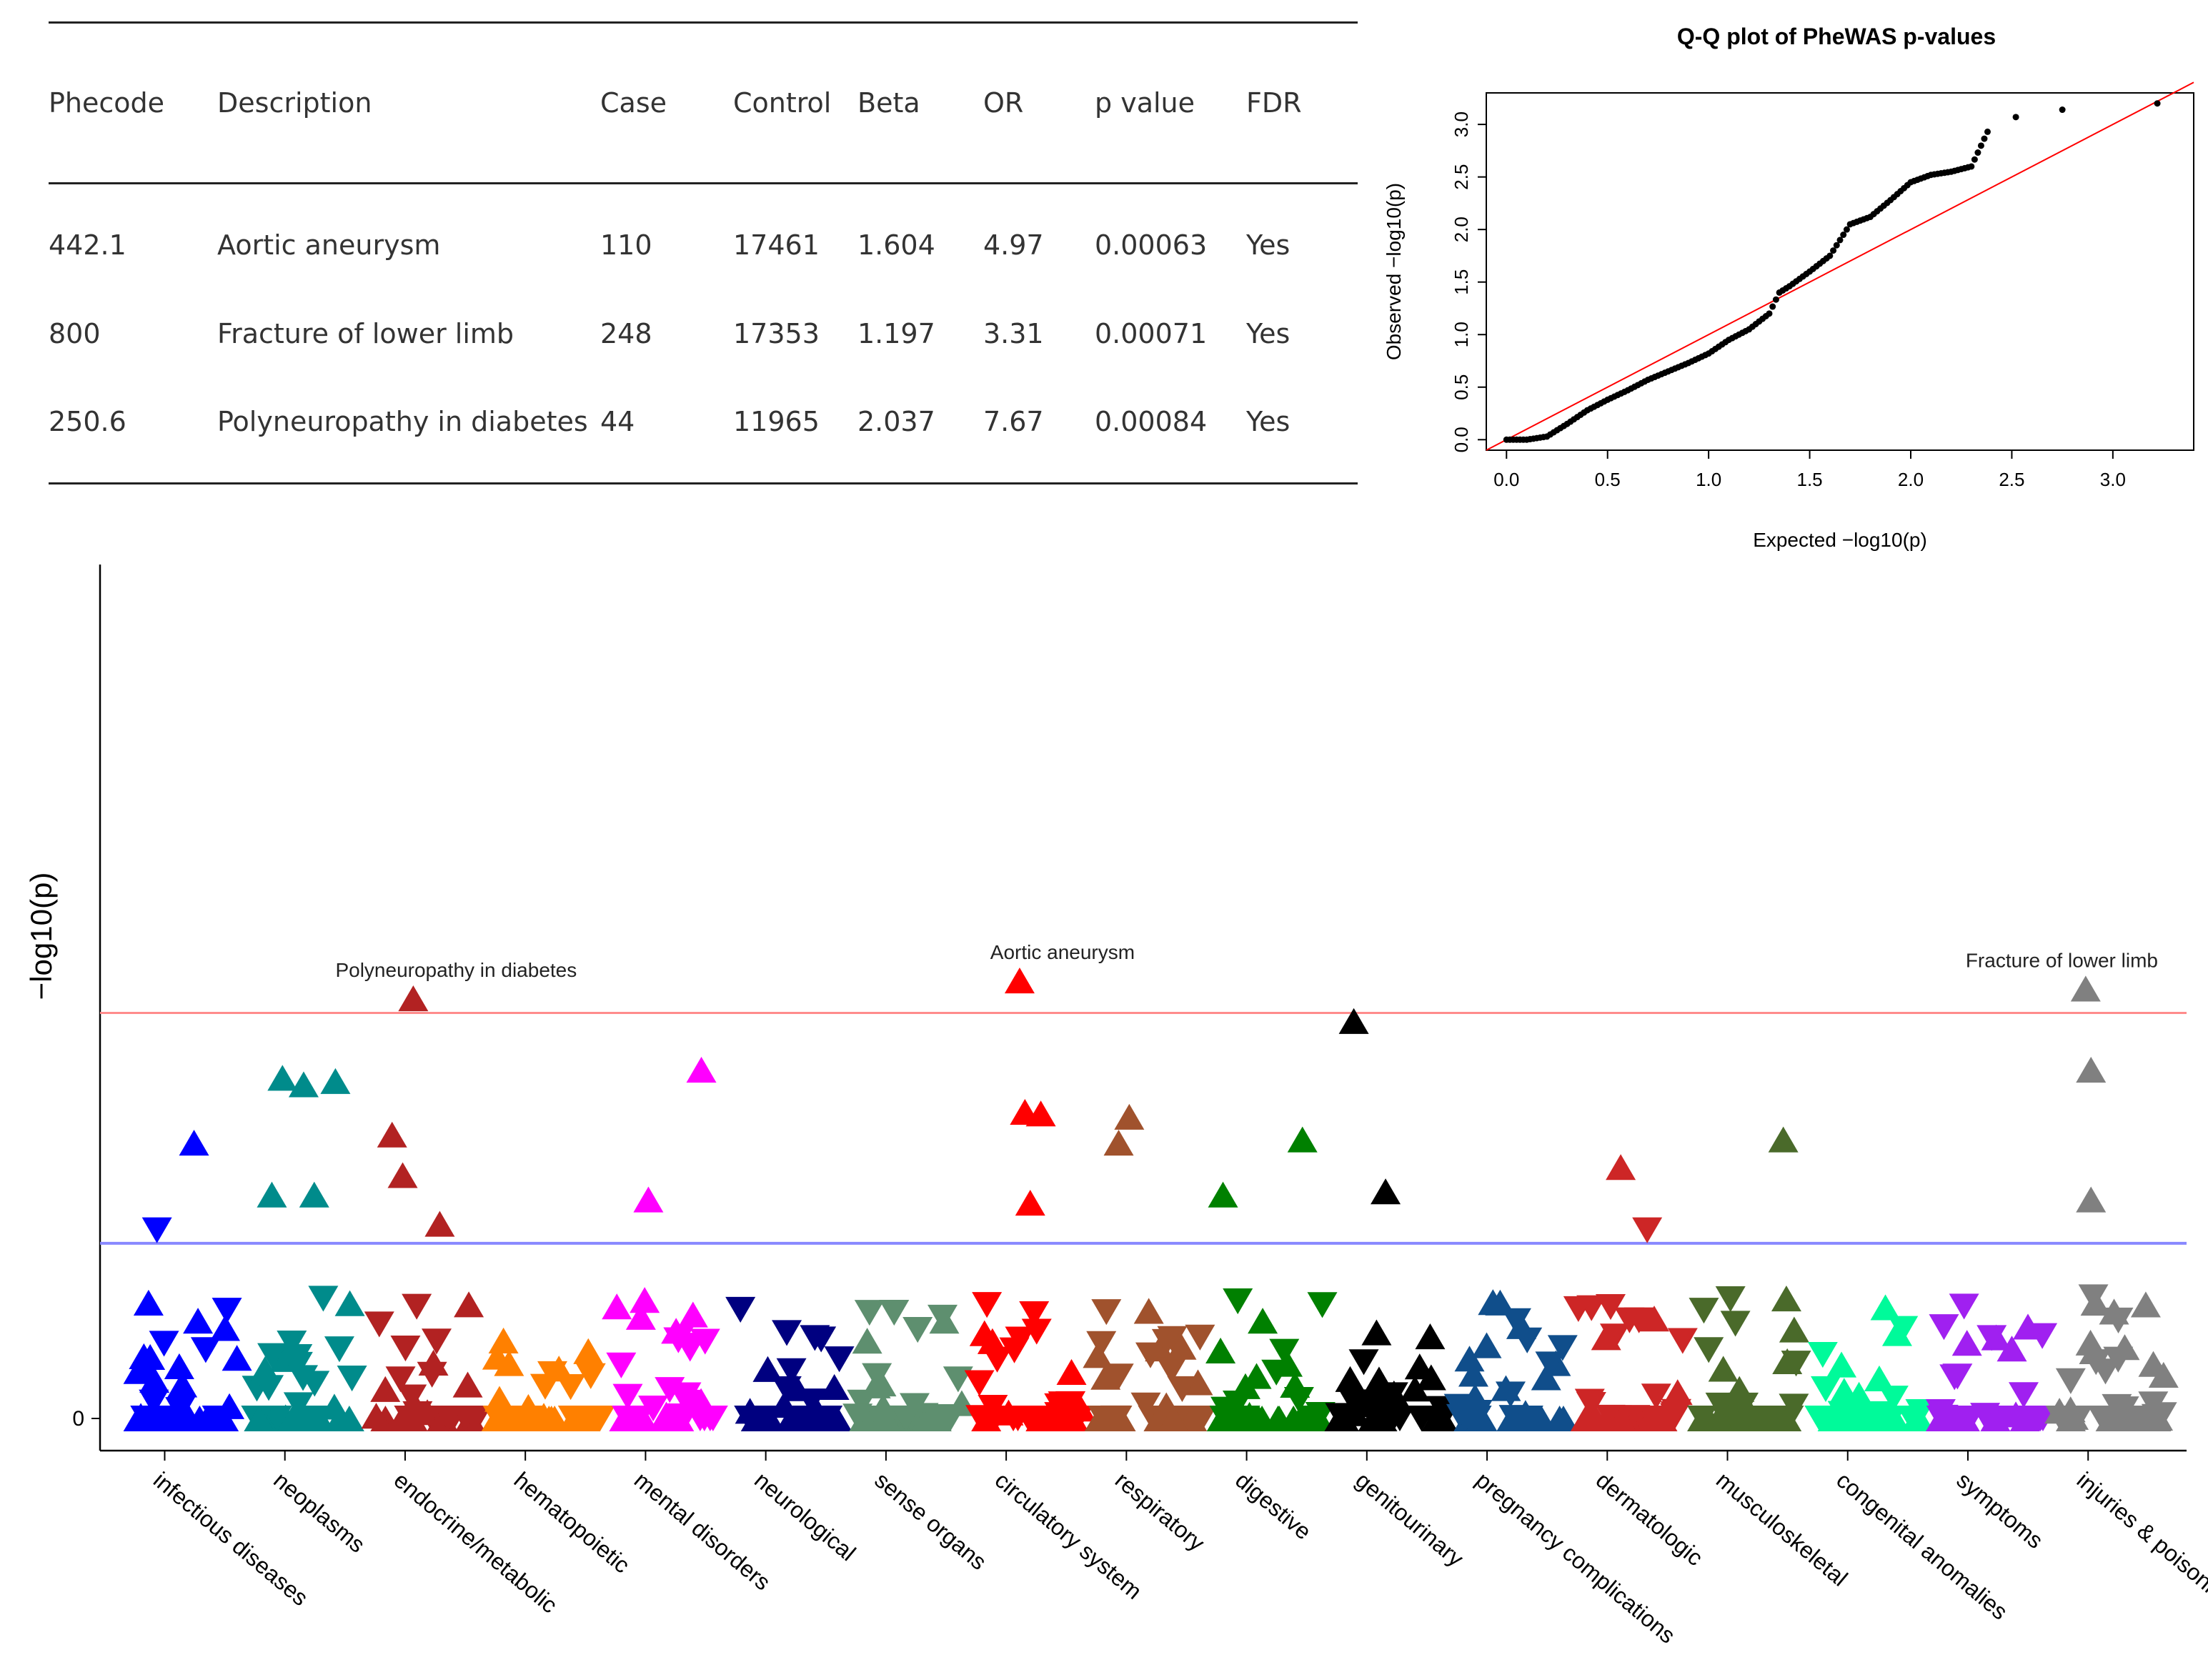 The image size is (2208, 1680). Describe the element at coordinates (896, 421) in the screenshot. I see `cell-beta: 2.037` at that location.